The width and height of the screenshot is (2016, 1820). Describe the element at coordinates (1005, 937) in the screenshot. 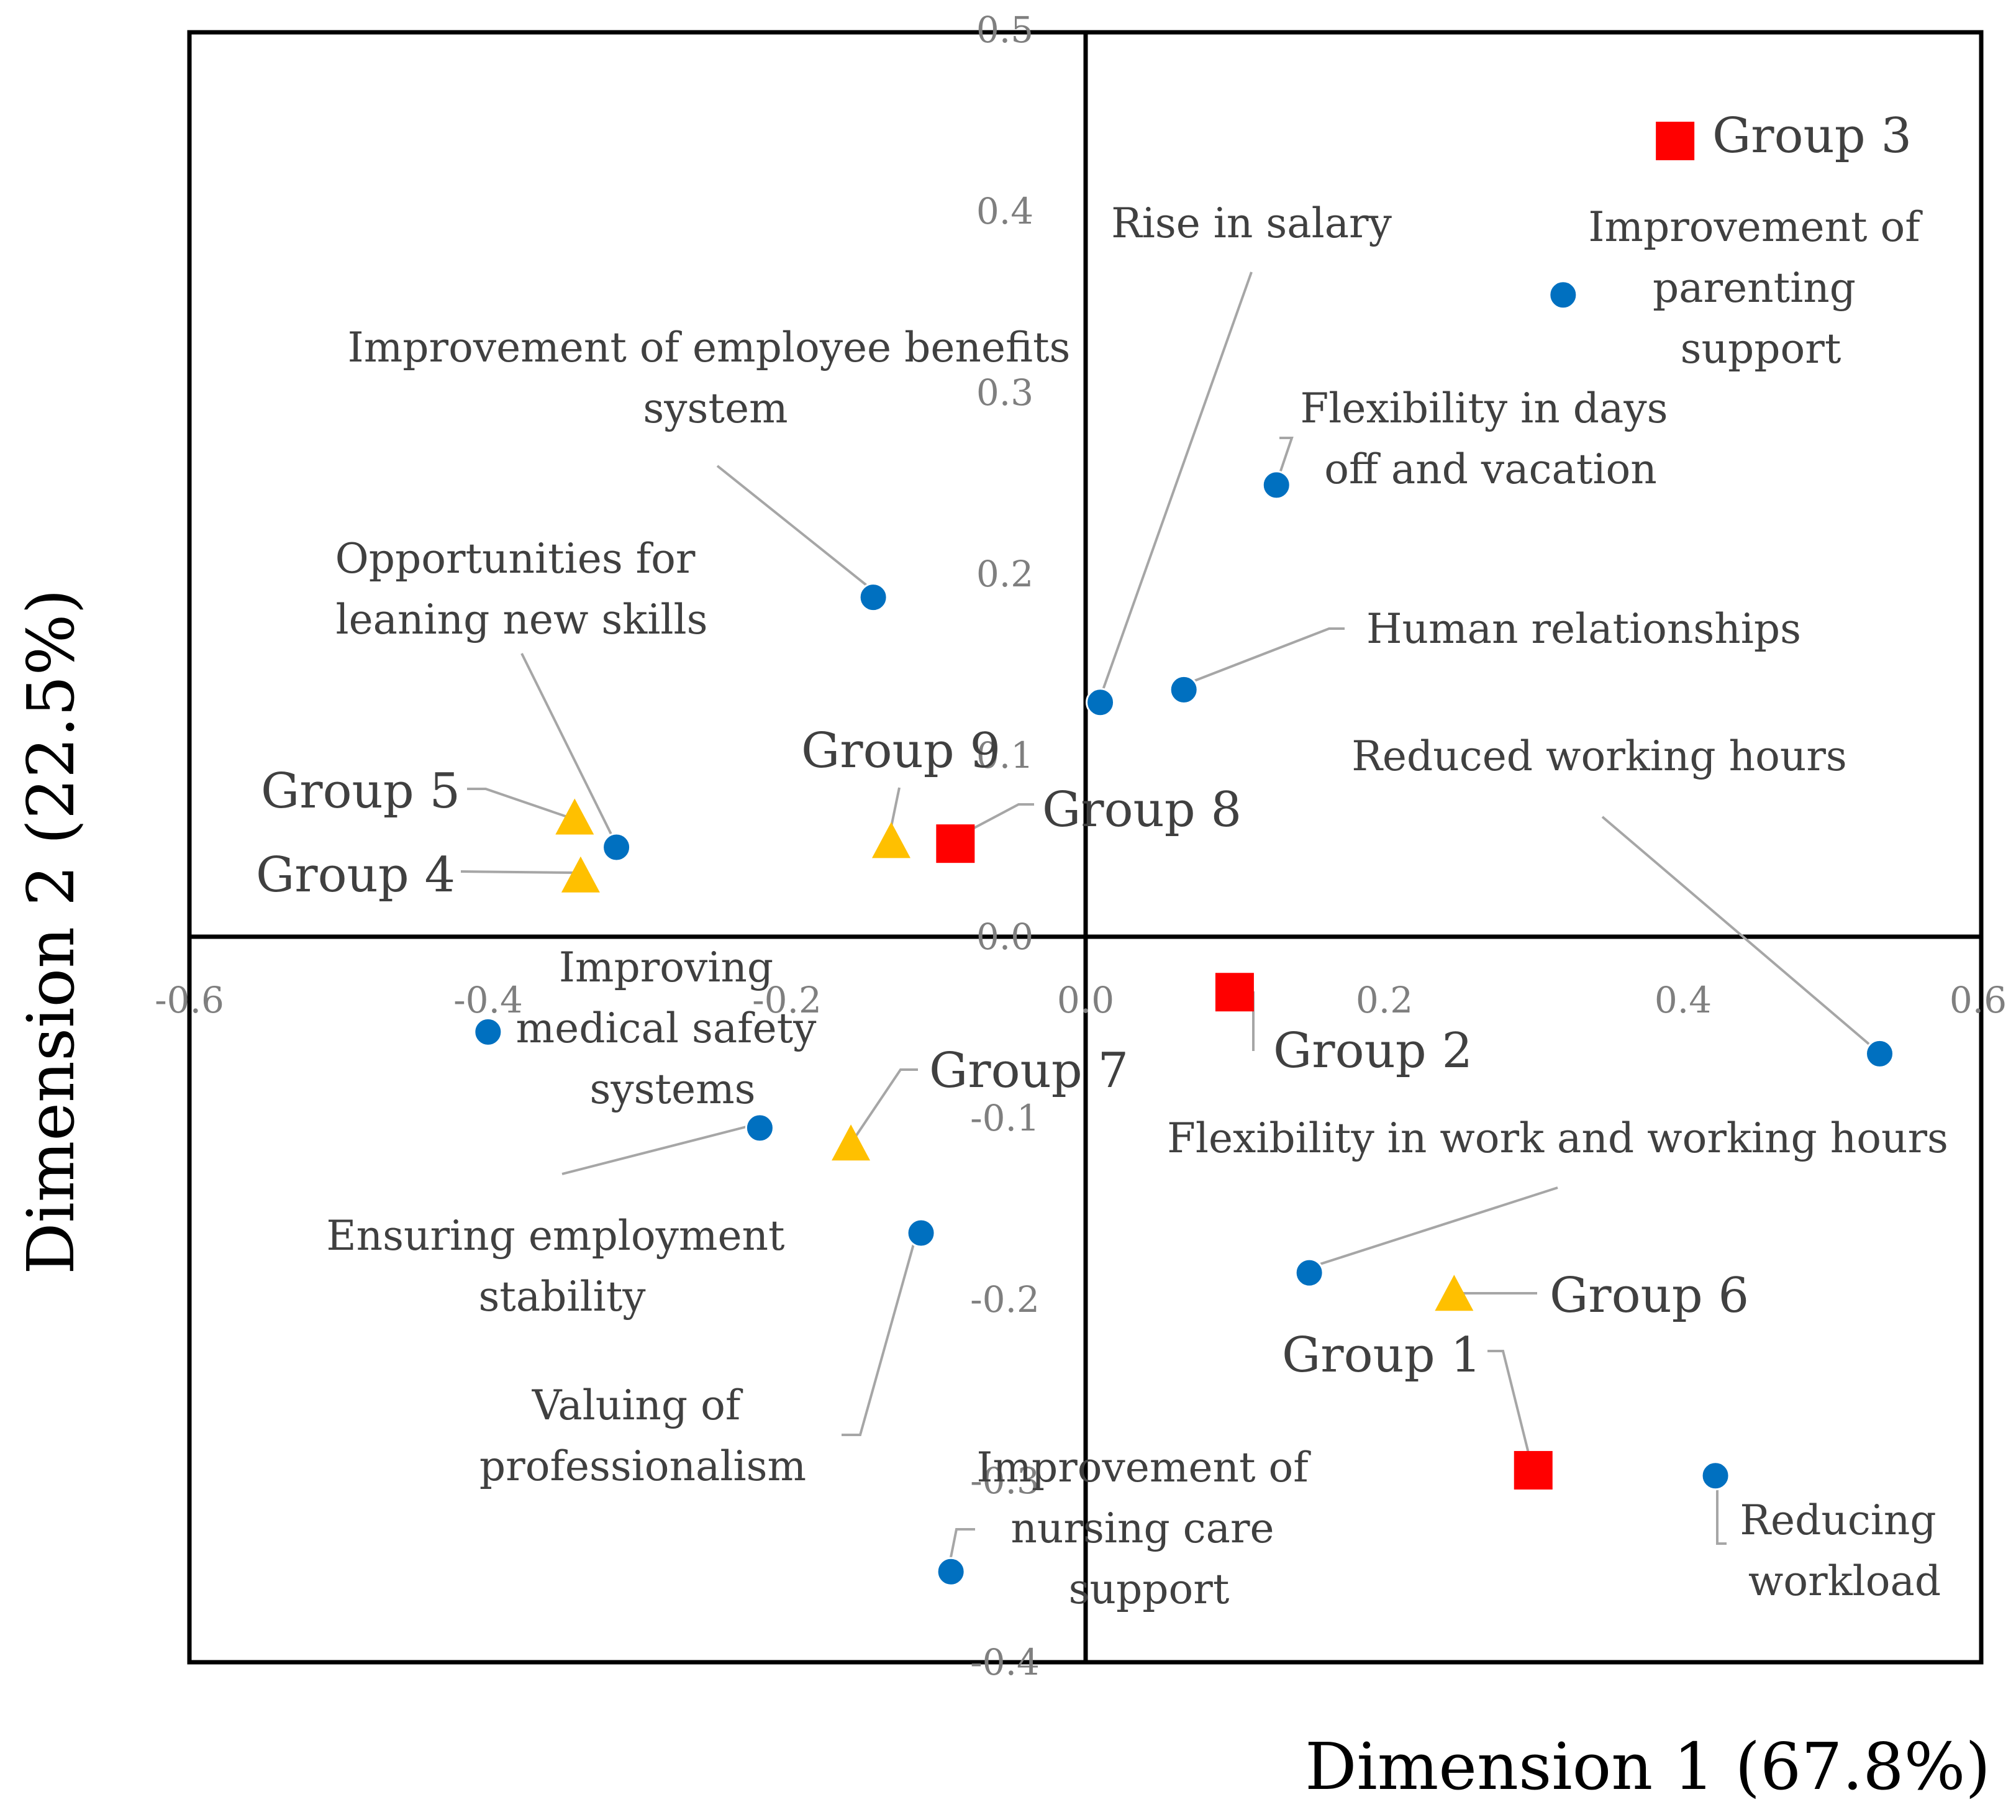

I see `y-tick-label: 0.0` at that location.